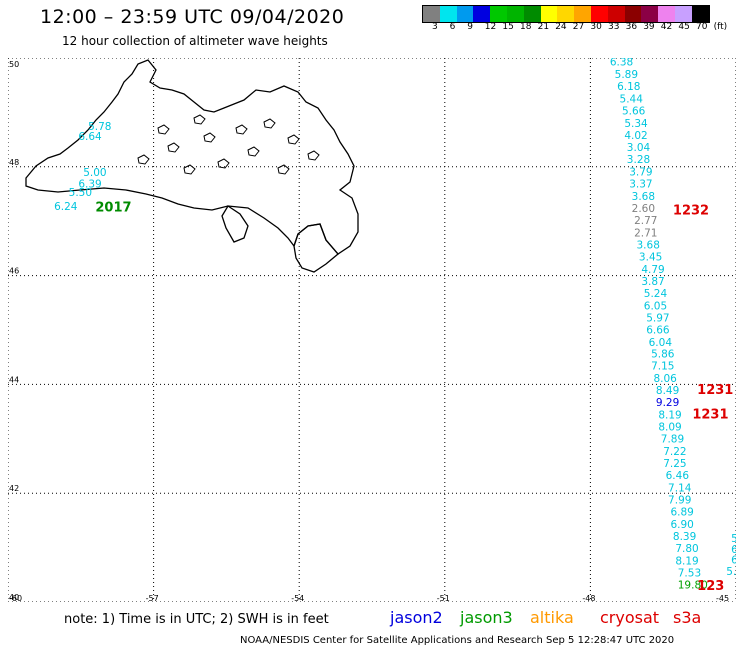  What do you see at coordinates (192, 157) in the screenshot?
I see `newfoundland-outline` at bounding box center [192, 157].